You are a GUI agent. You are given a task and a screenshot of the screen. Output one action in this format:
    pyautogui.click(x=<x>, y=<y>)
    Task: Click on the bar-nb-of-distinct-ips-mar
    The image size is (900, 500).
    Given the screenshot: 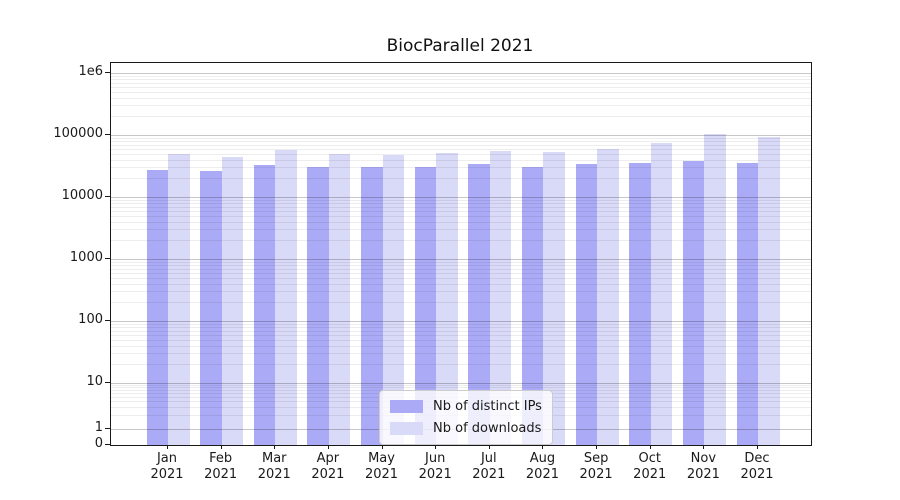 What is the action you would take?
    pyautogui.click(x=264, y=304)
    